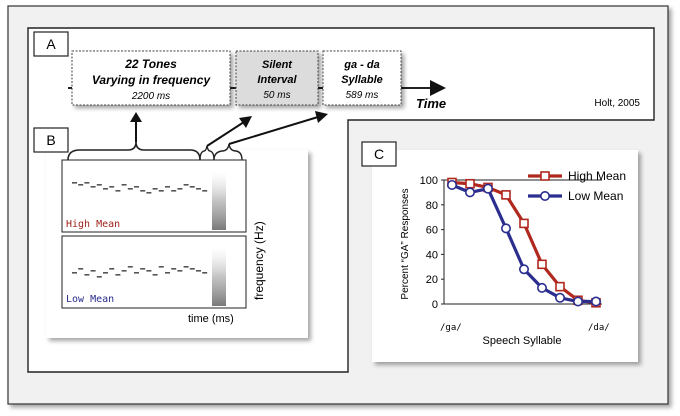 The image size is (680, 416). I want to click on syllable-line2: Syllable, so click(362, 80).